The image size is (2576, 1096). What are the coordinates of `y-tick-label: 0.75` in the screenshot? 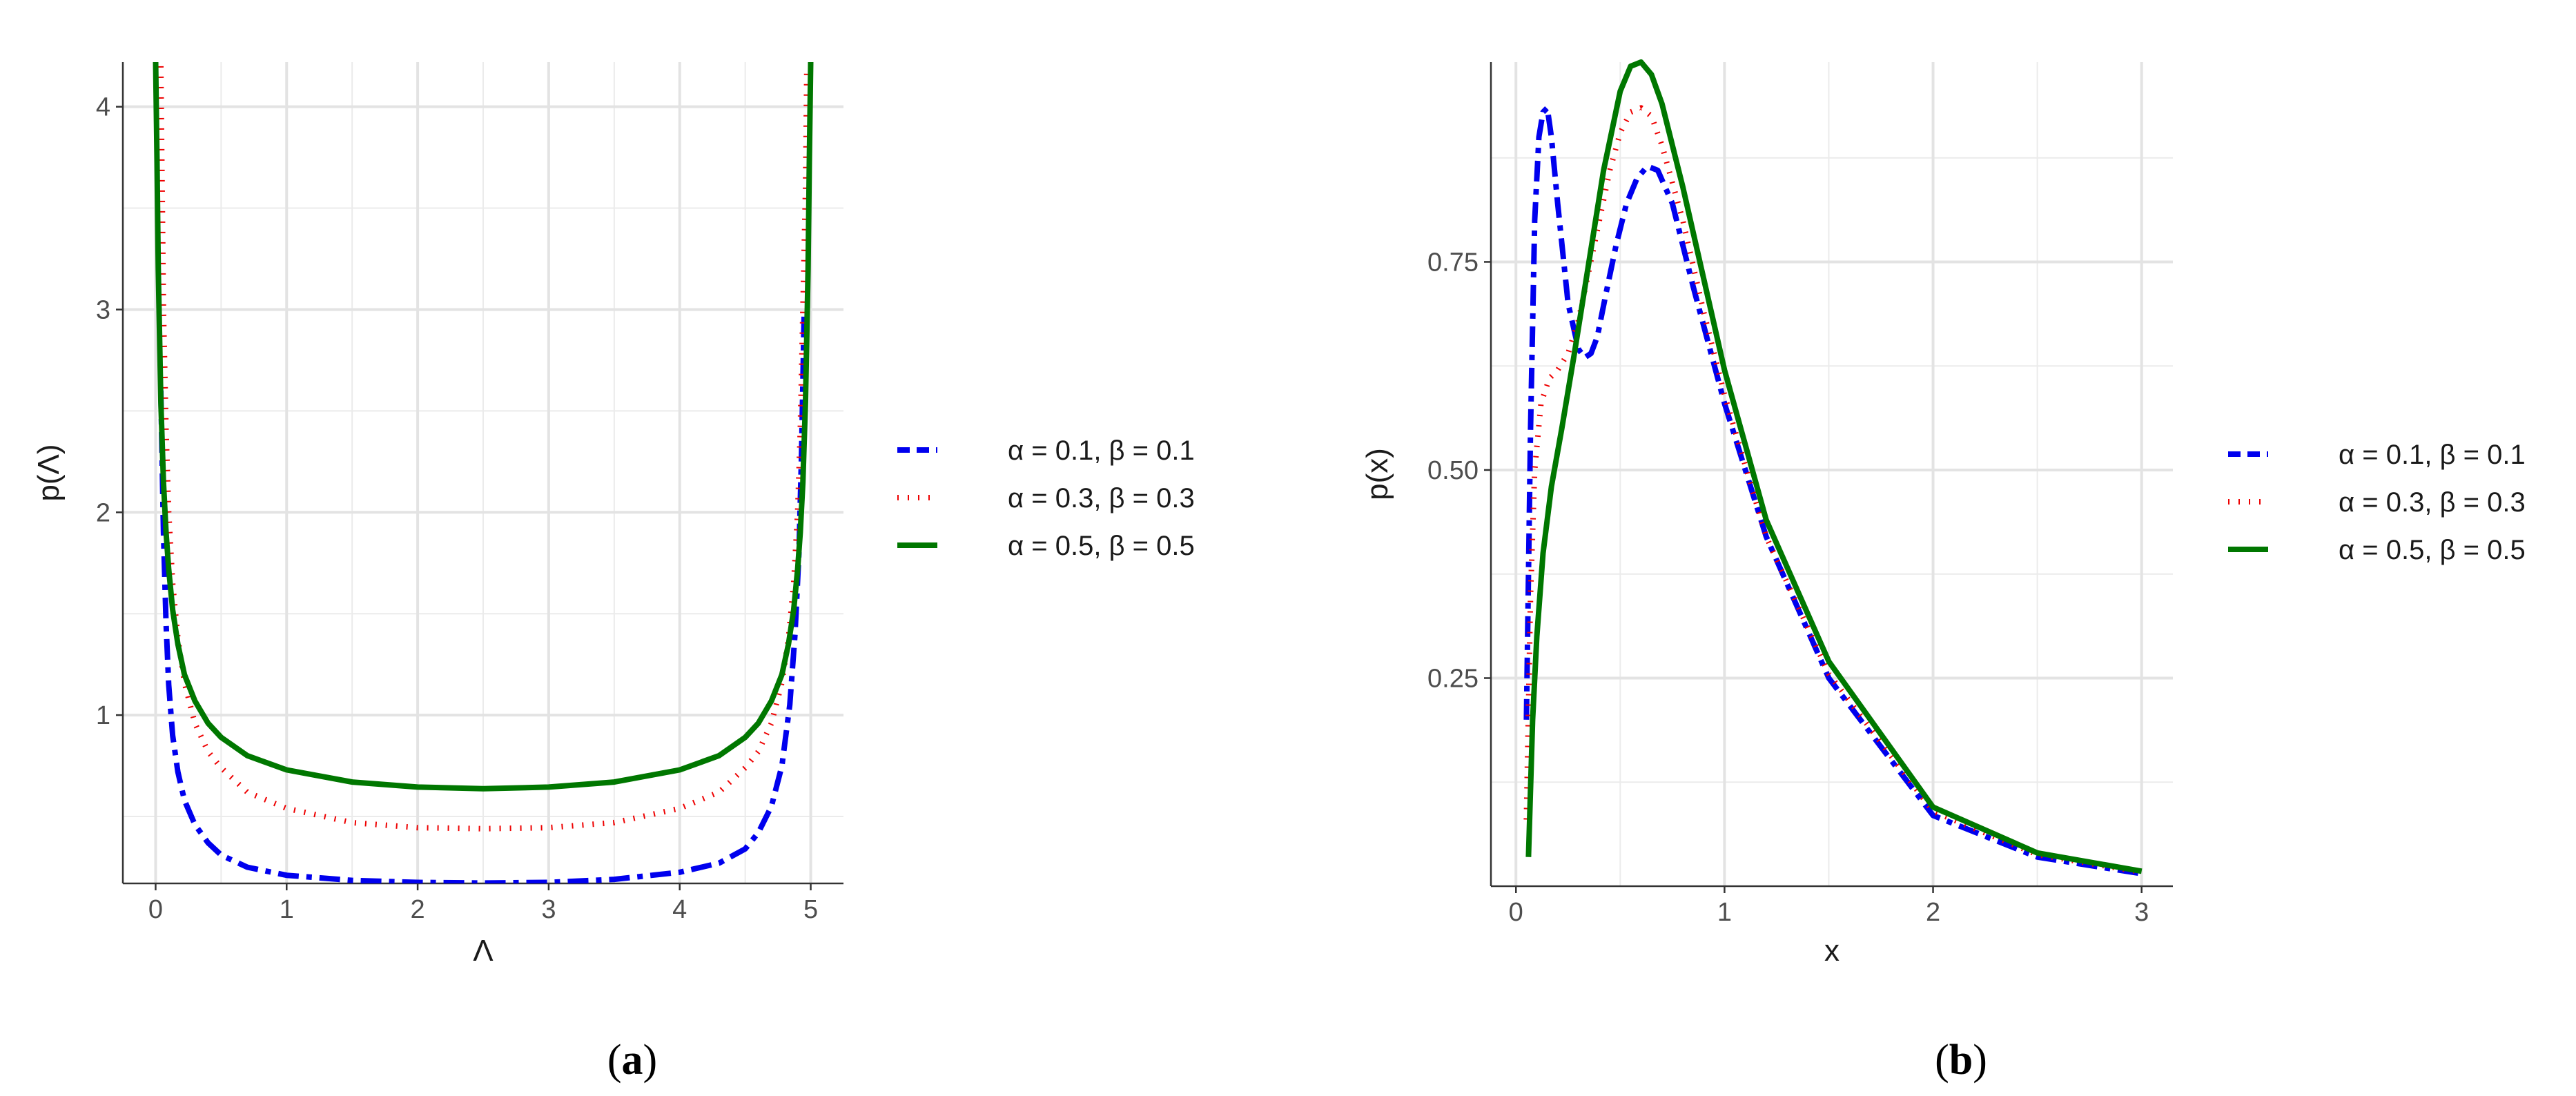 It's located at (1453, 262).